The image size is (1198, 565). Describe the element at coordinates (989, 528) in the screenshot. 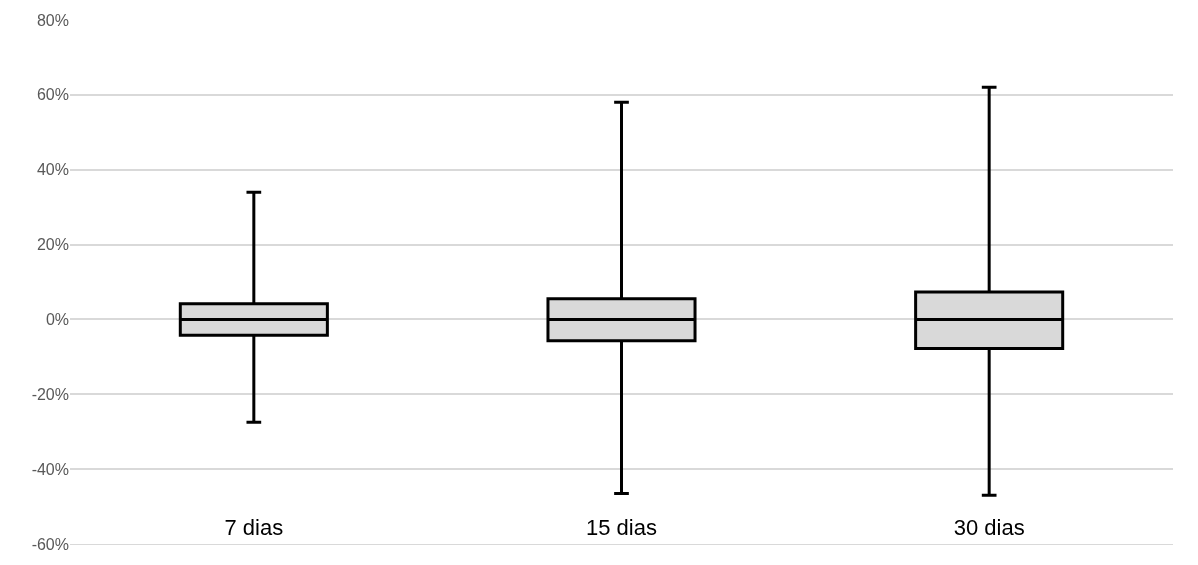

I see `x-tick-label: 30 dias` at that location.